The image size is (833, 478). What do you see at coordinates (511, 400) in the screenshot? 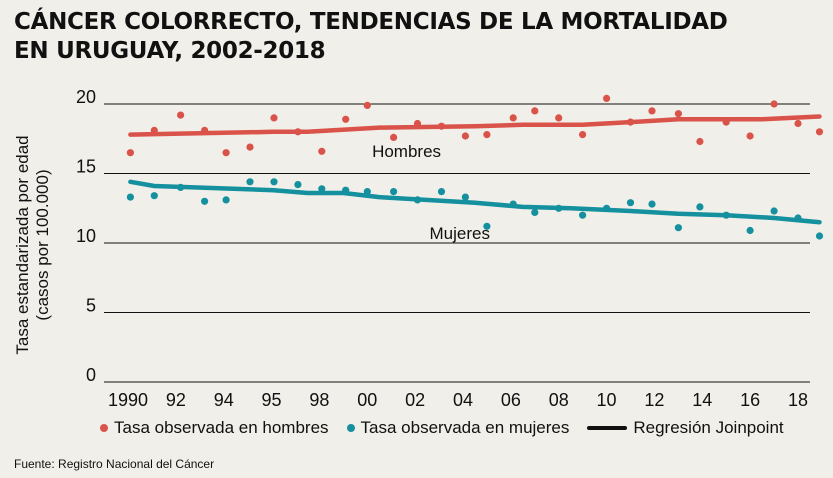
I see `x-tick-06: 06` at bounding box center [511, 400].